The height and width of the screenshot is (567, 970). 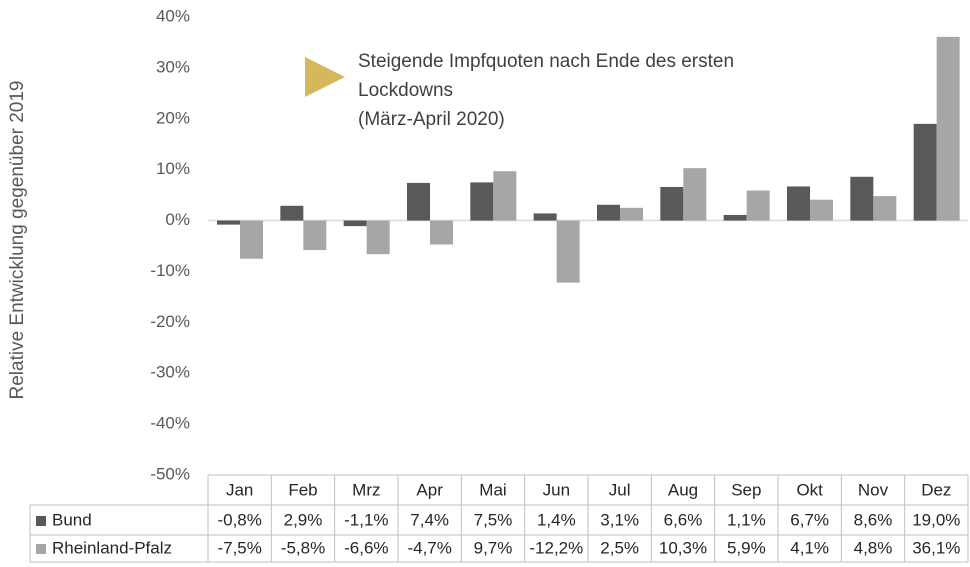 What do you see at coordinates (302, 489) in the screenshot?
I see `x-tick-label: Feb` at bounding box center [302, 489].